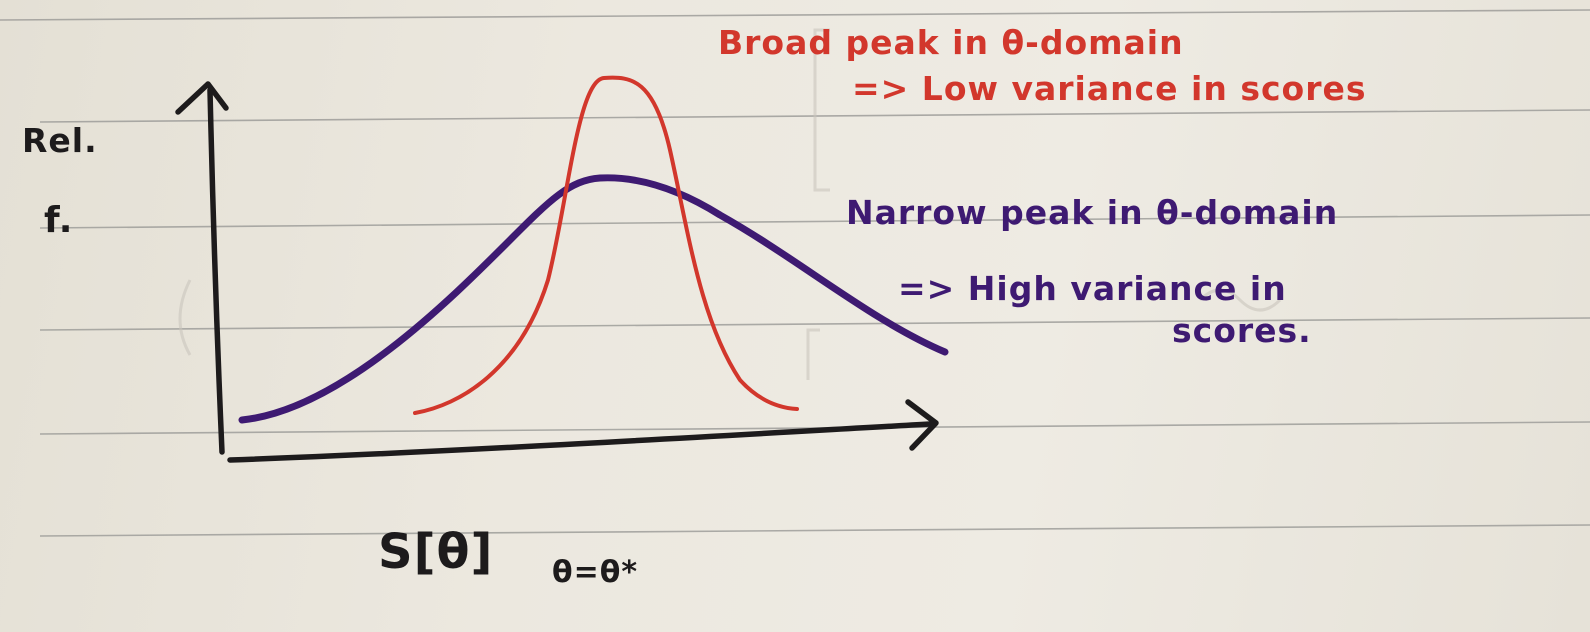  I want to click on bleed-paren, so click(185, 317).